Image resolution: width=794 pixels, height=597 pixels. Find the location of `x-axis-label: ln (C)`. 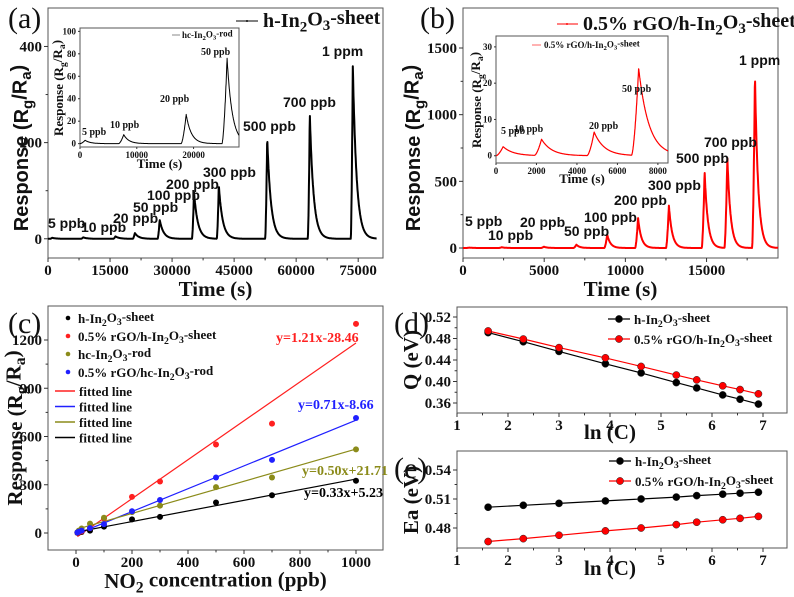

x-axis-label: ln (C) is located at coordinates (610, 568).